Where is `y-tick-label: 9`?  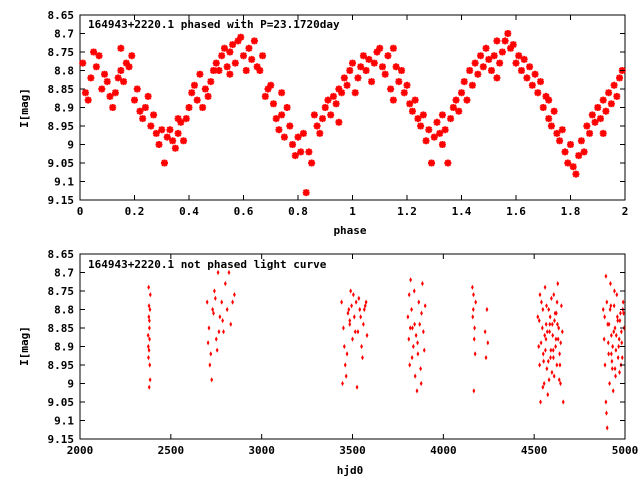
y-tick-label: 9 is located at coordinates (70, 384).